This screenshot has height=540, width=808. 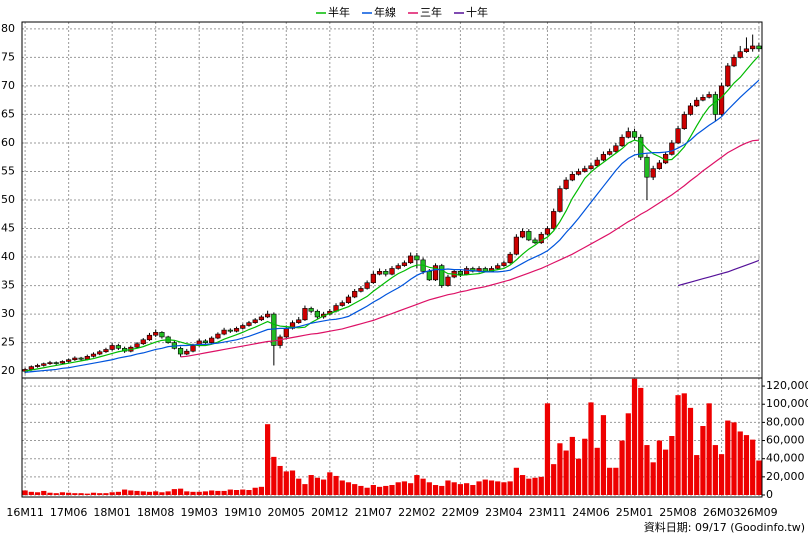 What do you see at coordinates (199, 512) in the screenshot?
I see `x-tick-label: 19M03` at bounding box center [199, 512].